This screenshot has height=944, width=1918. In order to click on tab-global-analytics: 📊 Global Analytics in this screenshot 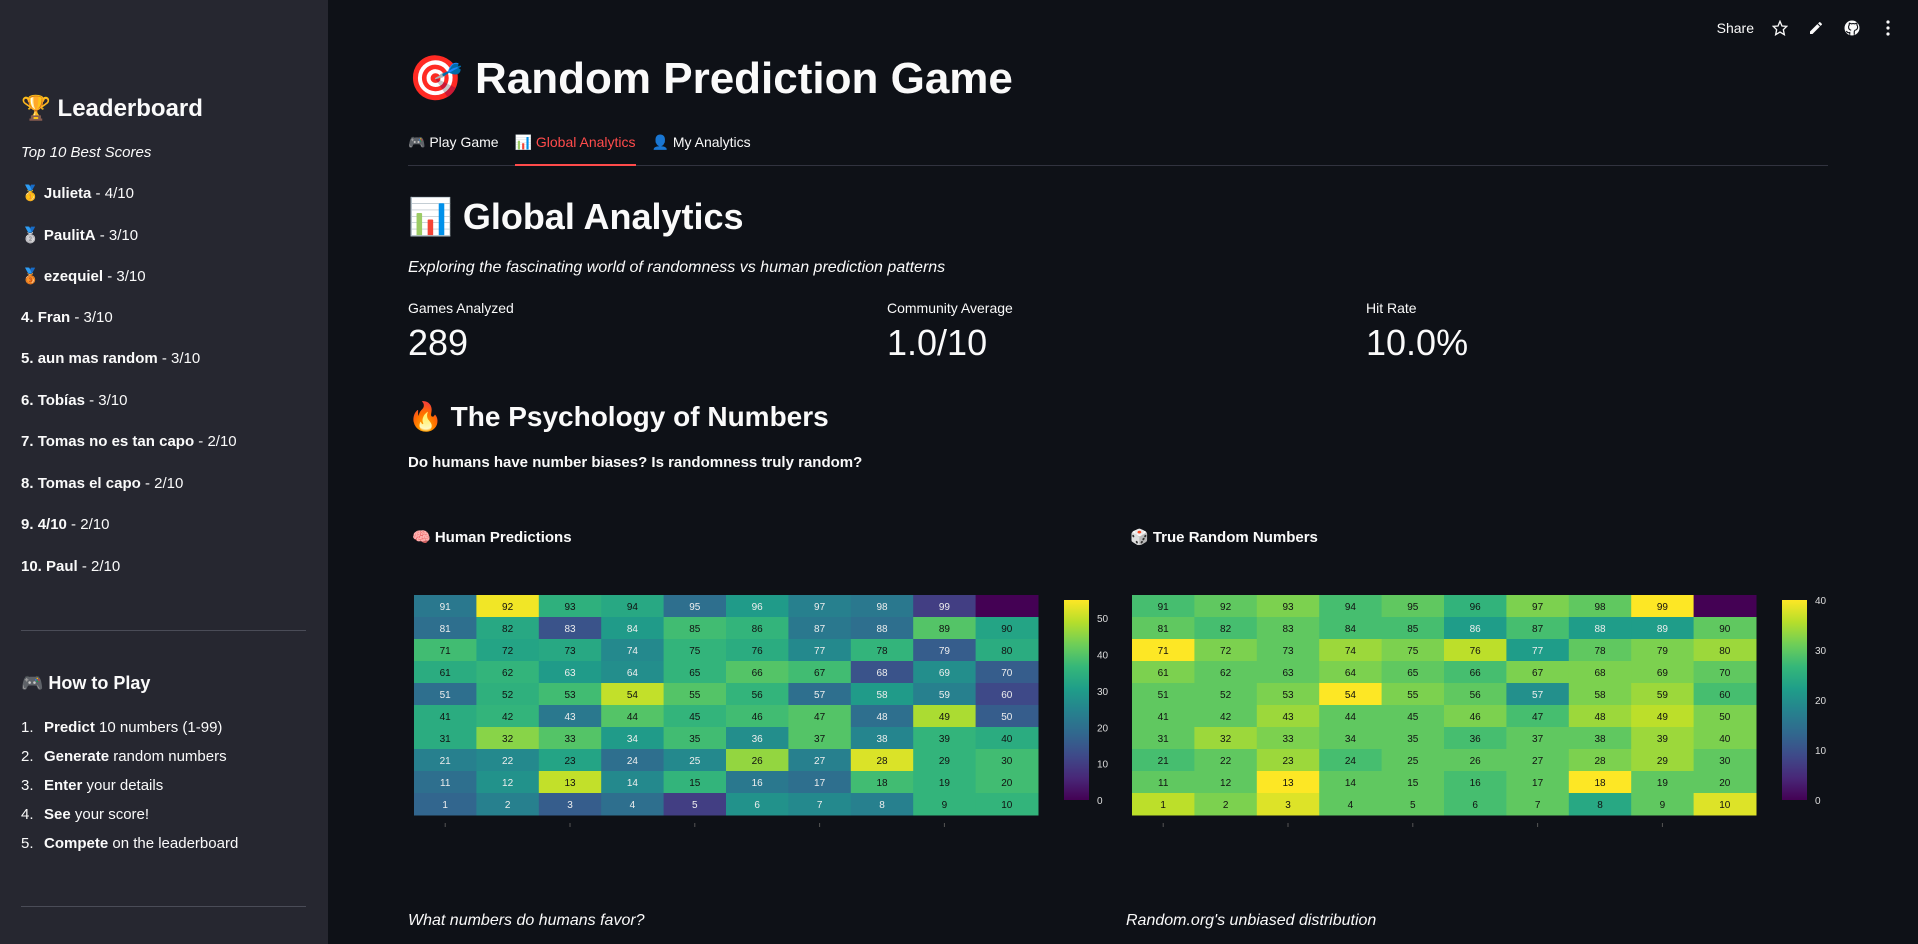, I will do `click(575, 148)`.